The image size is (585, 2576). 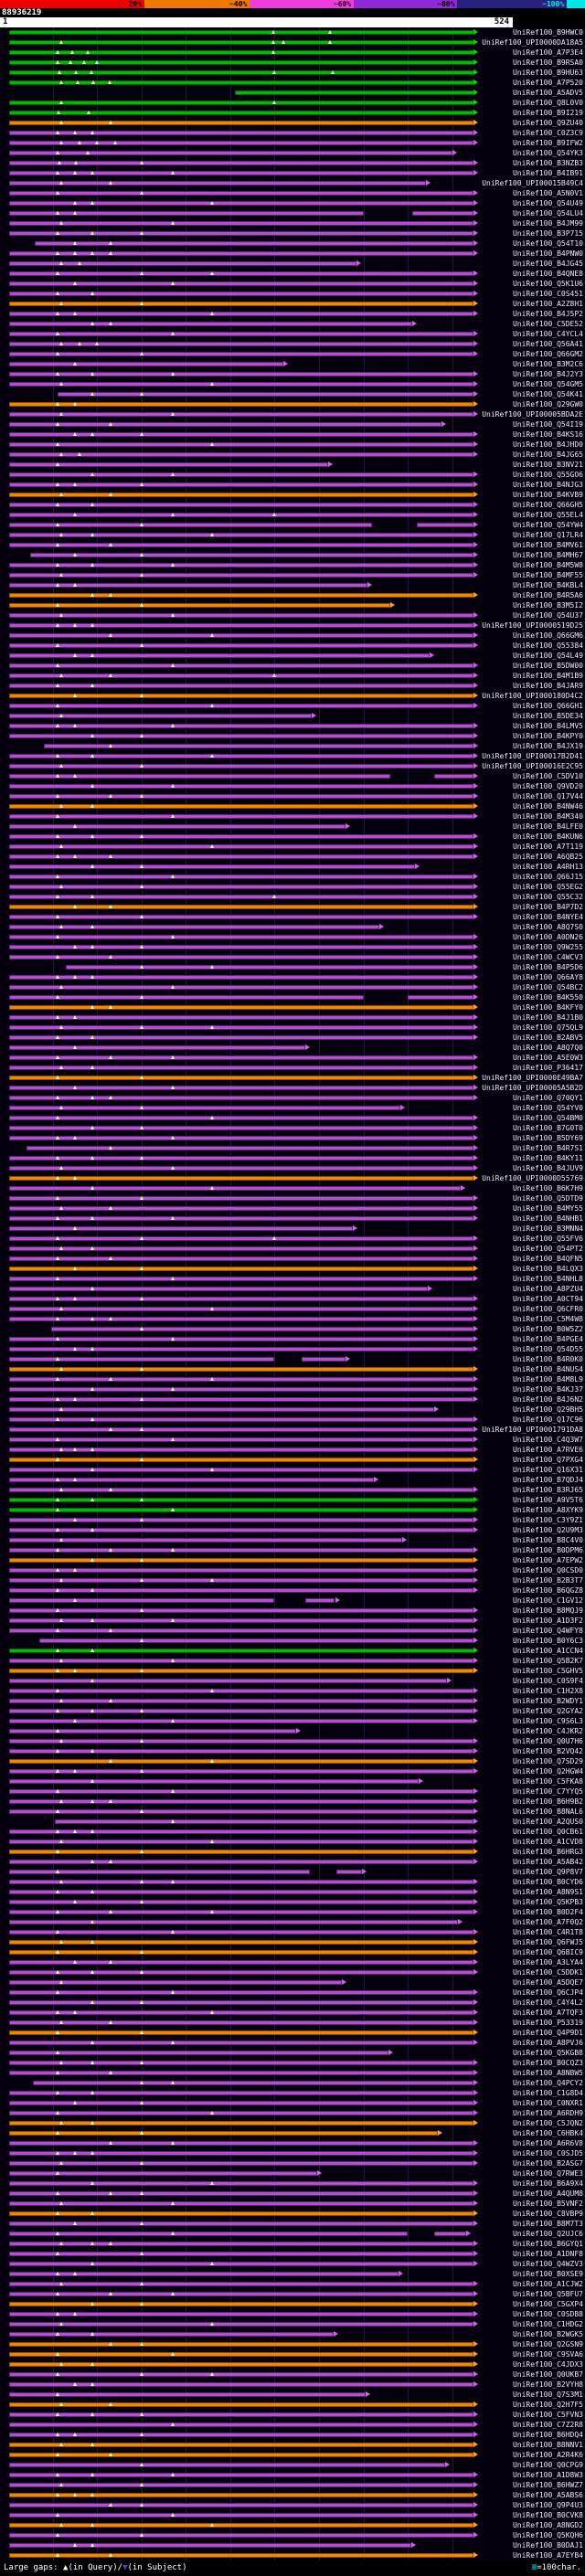 I want to click on hit-label: UniRef100_B8NAL6, so click(x=547, y=1811).